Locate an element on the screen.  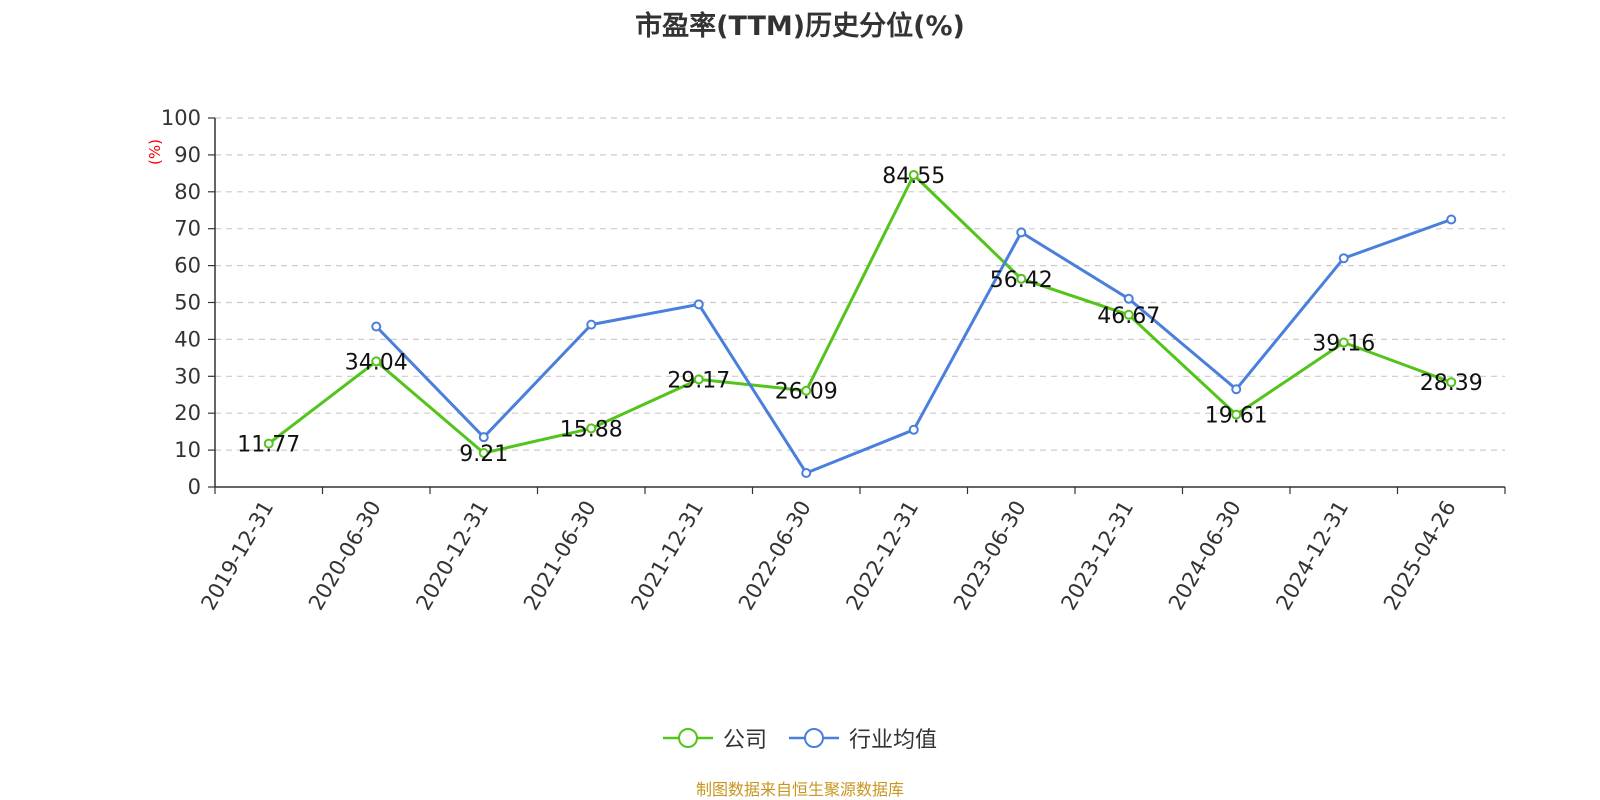
data-label: 15.88 is located at coordinates (591, 429).